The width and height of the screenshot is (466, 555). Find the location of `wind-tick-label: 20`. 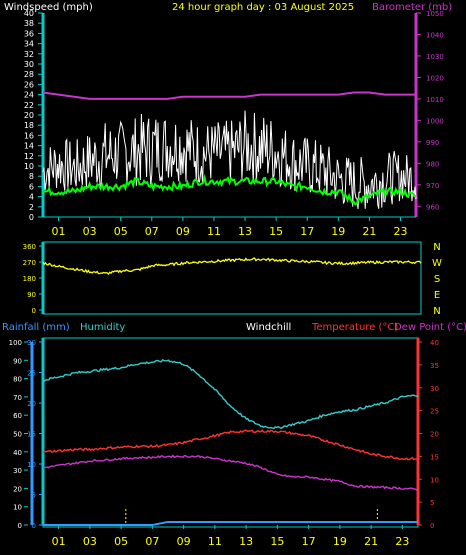

wind-tick-label: 20 is located at coordinates (29, 115).